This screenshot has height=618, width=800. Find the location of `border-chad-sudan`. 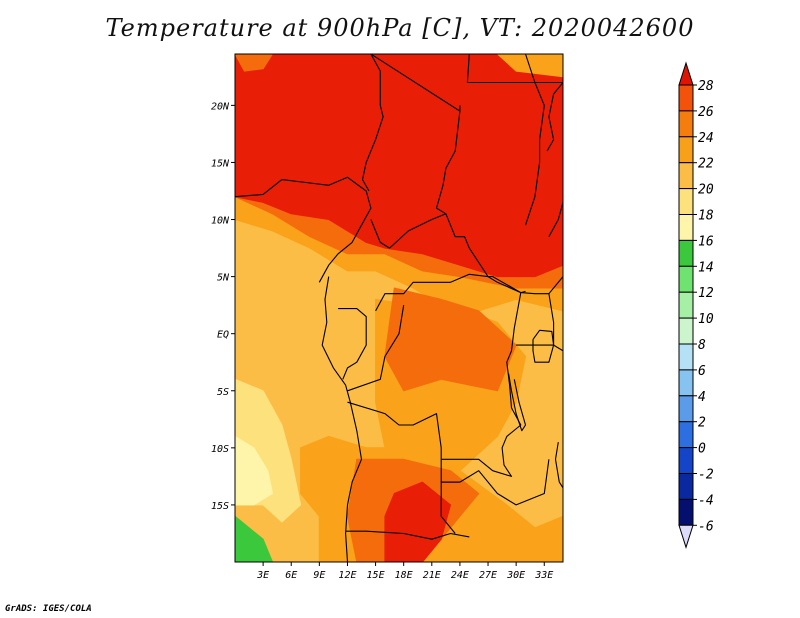

border-chad-sudan is located at coordinates (480, 199).